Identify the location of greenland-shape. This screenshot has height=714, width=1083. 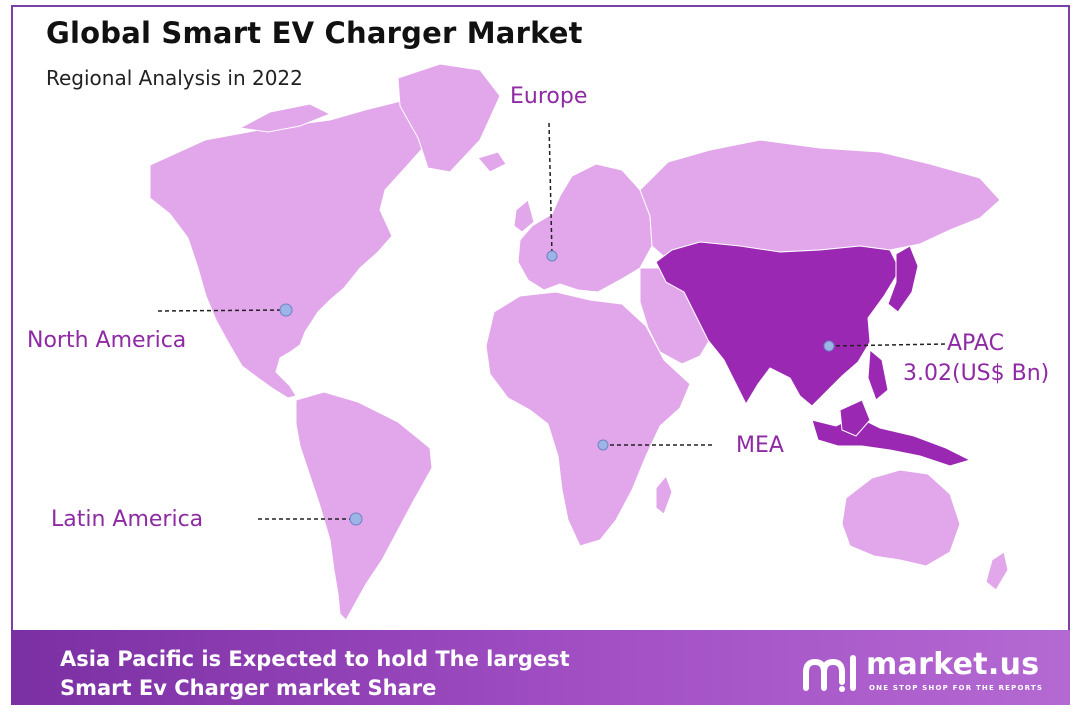
(449, 118).